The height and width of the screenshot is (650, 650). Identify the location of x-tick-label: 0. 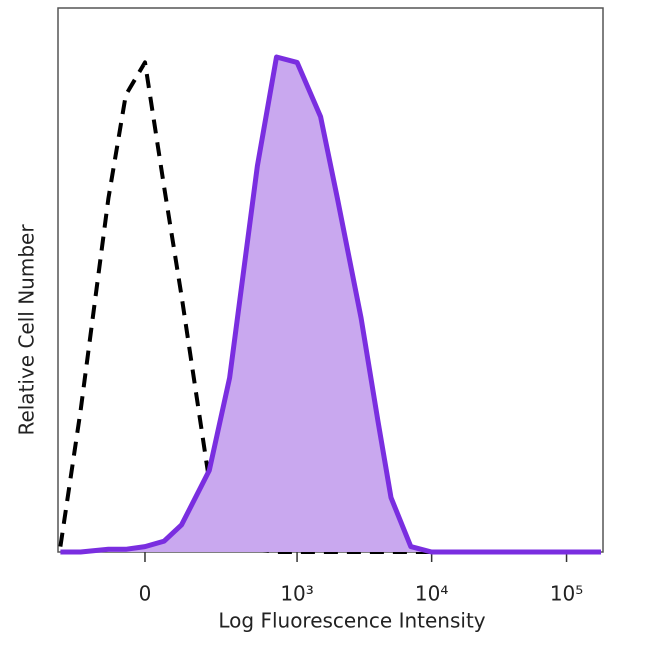
(145, 594).